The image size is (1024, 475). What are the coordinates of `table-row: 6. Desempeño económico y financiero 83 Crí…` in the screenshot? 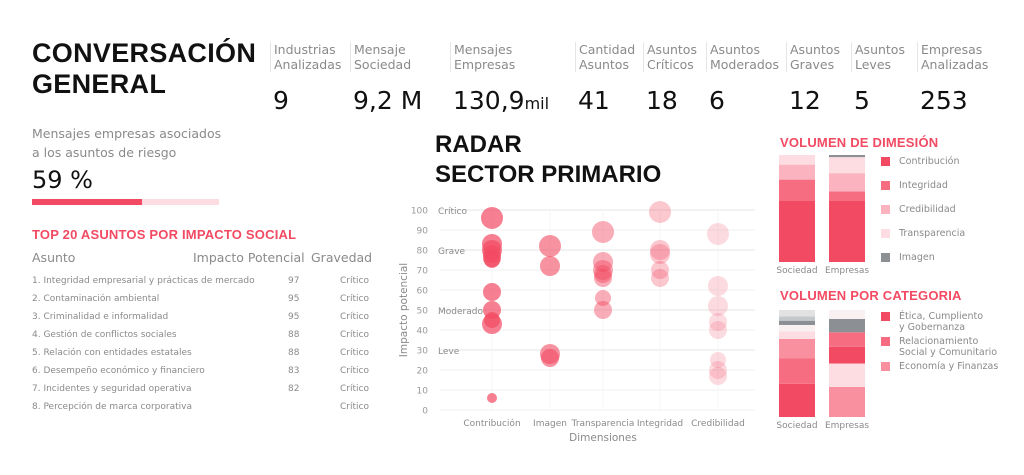 It's located at (202, 375).